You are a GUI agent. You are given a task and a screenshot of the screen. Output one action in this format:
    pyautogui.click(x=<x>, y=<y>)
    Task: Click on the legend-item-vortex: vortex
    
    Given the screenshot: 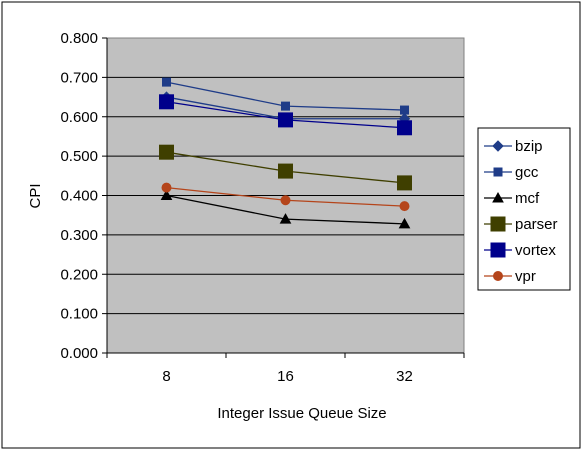 What is the action you would take?
    pyautogui.click(x=520, y=250)
    